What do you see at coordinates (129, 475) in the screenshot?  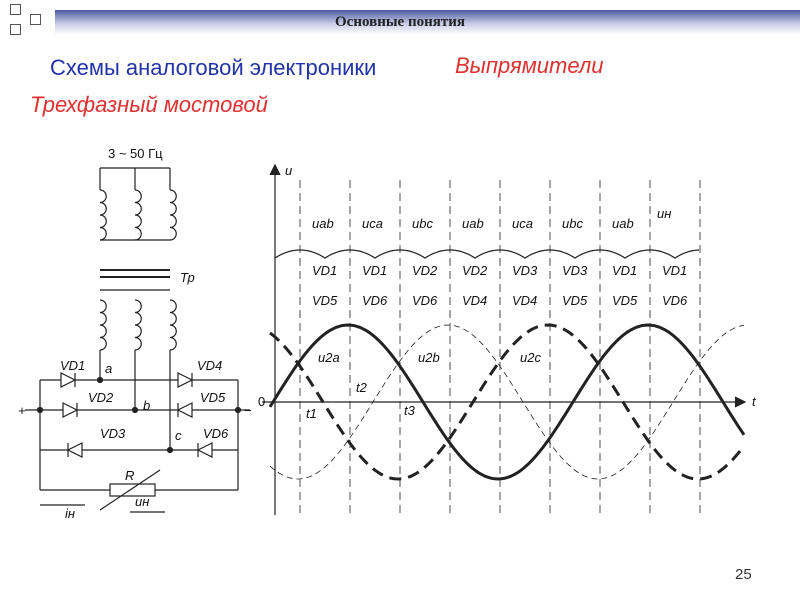 I see `circuit-label: R` at bounding box center [129, 475].